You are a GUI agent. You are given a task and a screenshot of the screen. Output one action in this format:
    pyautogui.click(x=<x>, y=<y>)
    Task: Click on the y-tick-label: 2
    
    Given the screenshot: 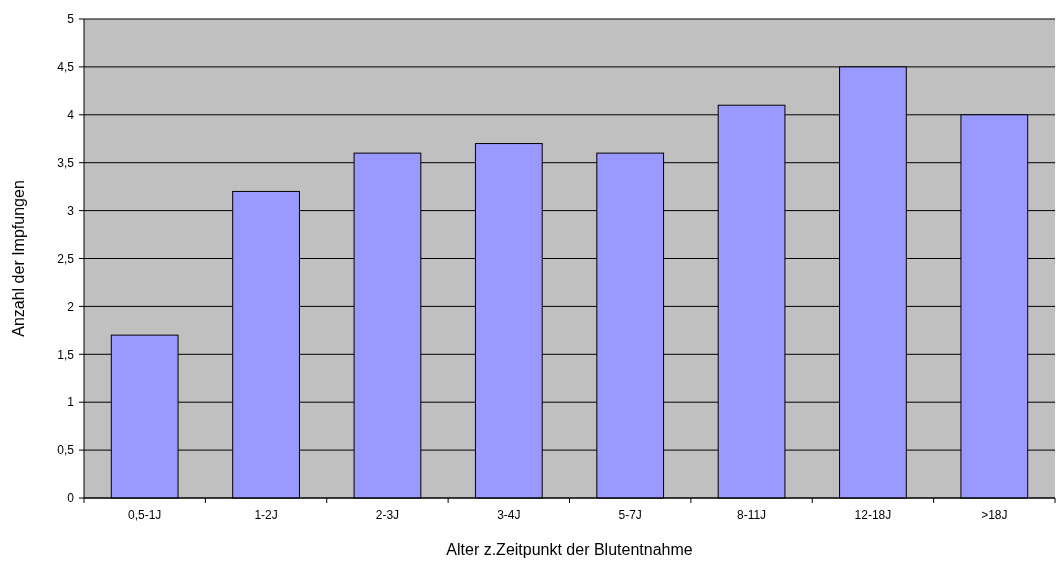 What is the action you would take?
    pyautogui.click(x=71, y=306)
    